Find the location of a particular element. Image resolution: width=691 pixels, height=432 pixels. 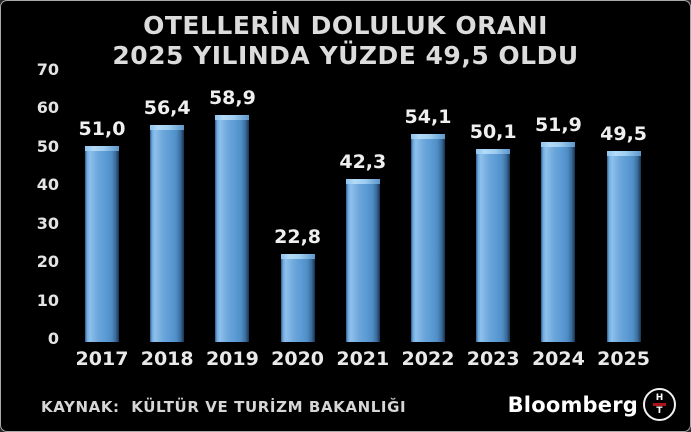

y-axis-tick-70: 70 is located at coordinates (47, 69).